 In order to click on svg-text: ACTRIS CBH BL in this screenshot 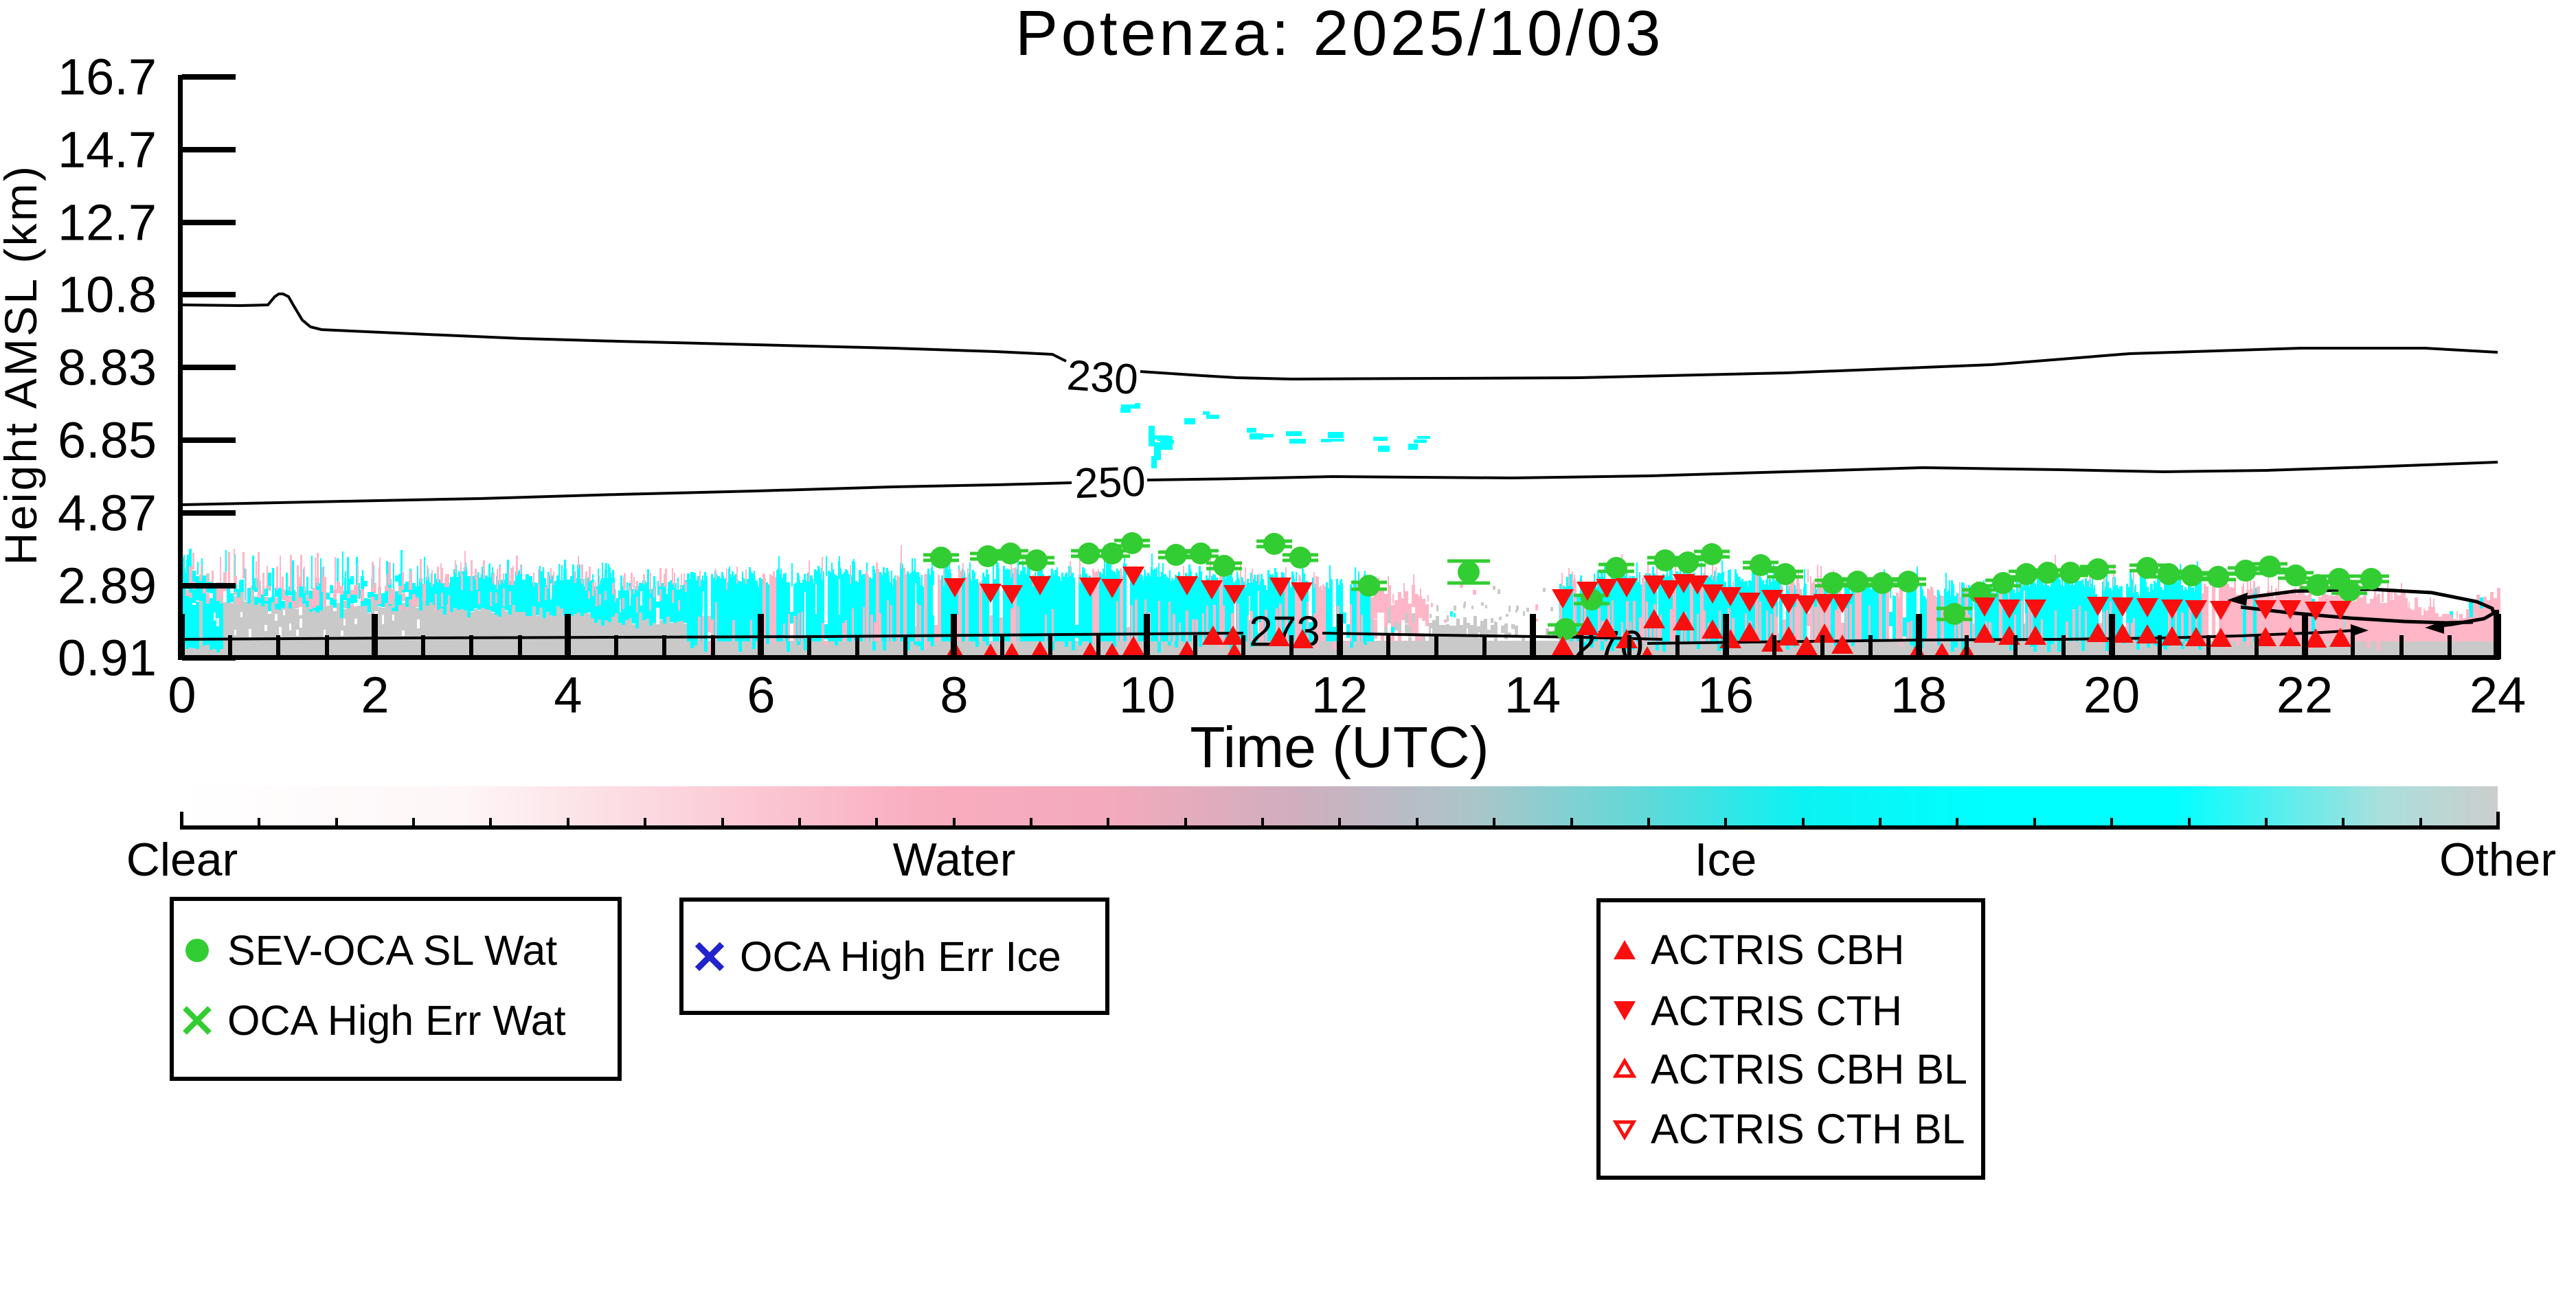, I will do `click(1809, 1069)`.